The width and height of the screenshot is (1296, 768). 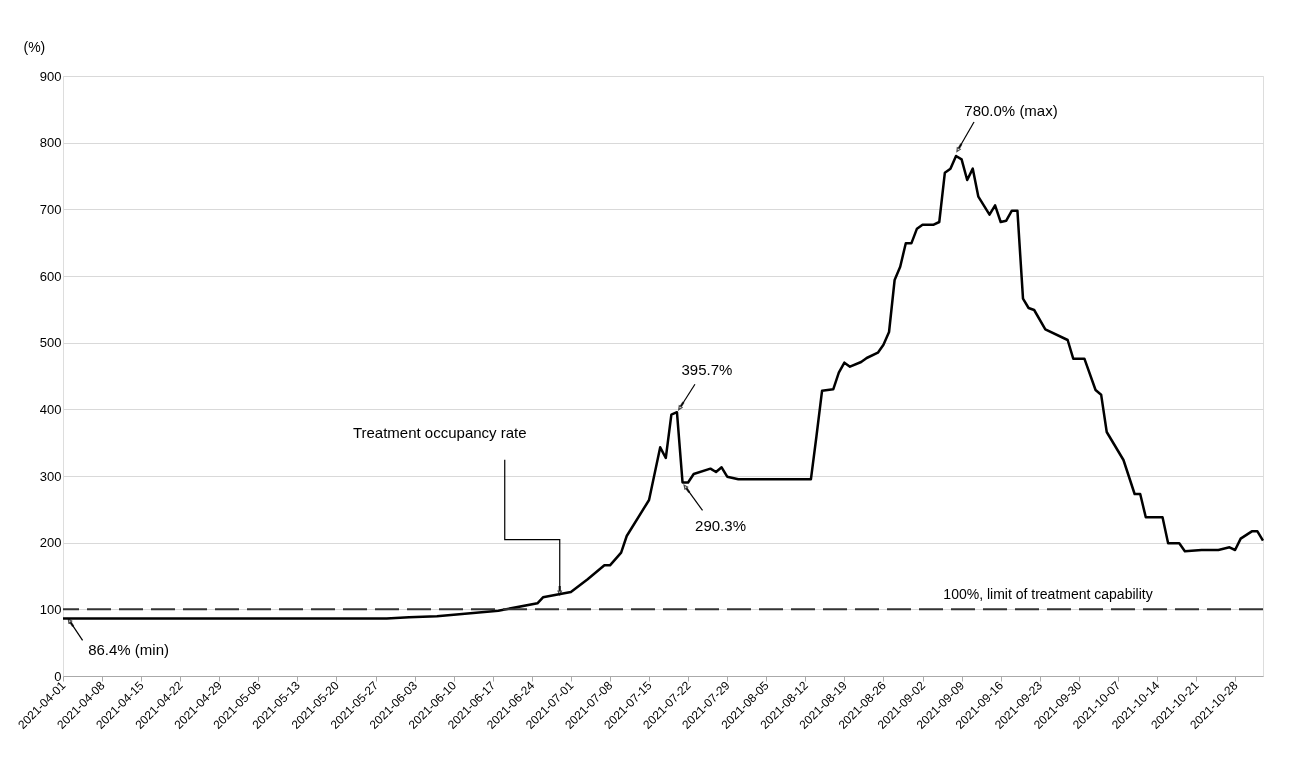 What do you see at coordinates (50, 209) in the screenshot?
I see `y-tick-label: 700` at bounding box center [50, 209].